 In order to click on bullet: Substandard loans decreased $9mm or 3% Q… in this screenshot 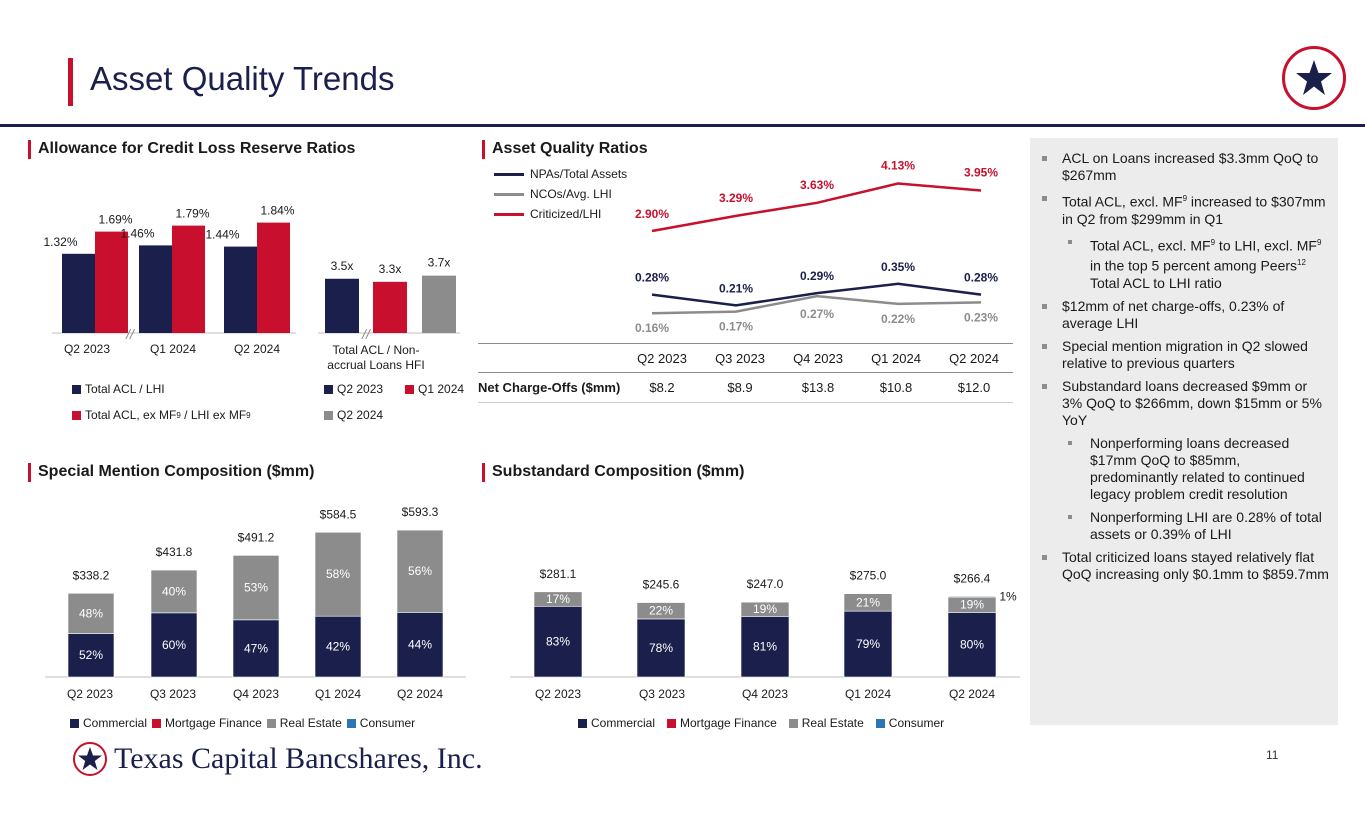, I will do `click(1185, 403)`.